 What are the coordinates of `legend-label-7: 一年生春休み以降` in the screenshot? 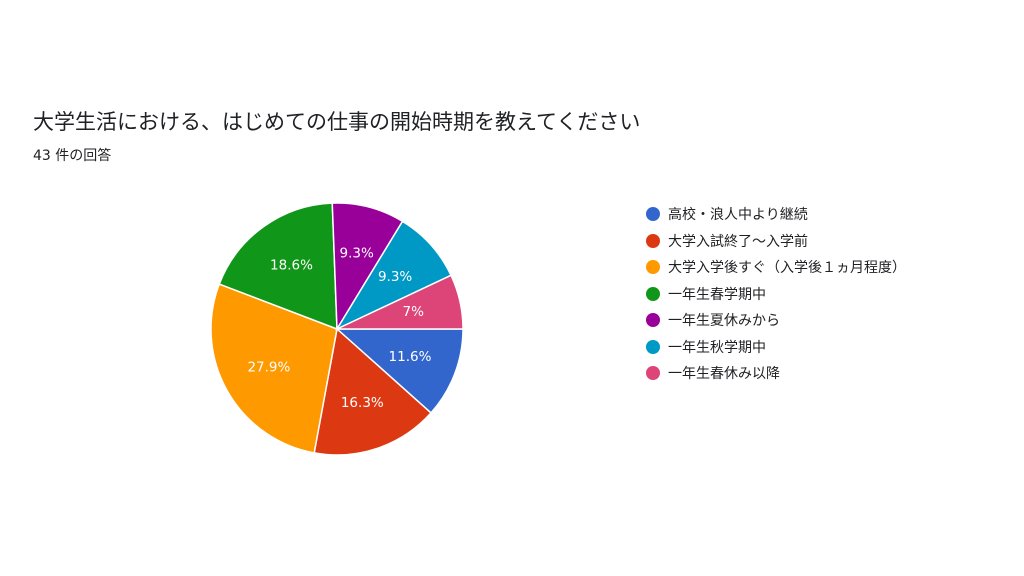 It's located at (724, 374).